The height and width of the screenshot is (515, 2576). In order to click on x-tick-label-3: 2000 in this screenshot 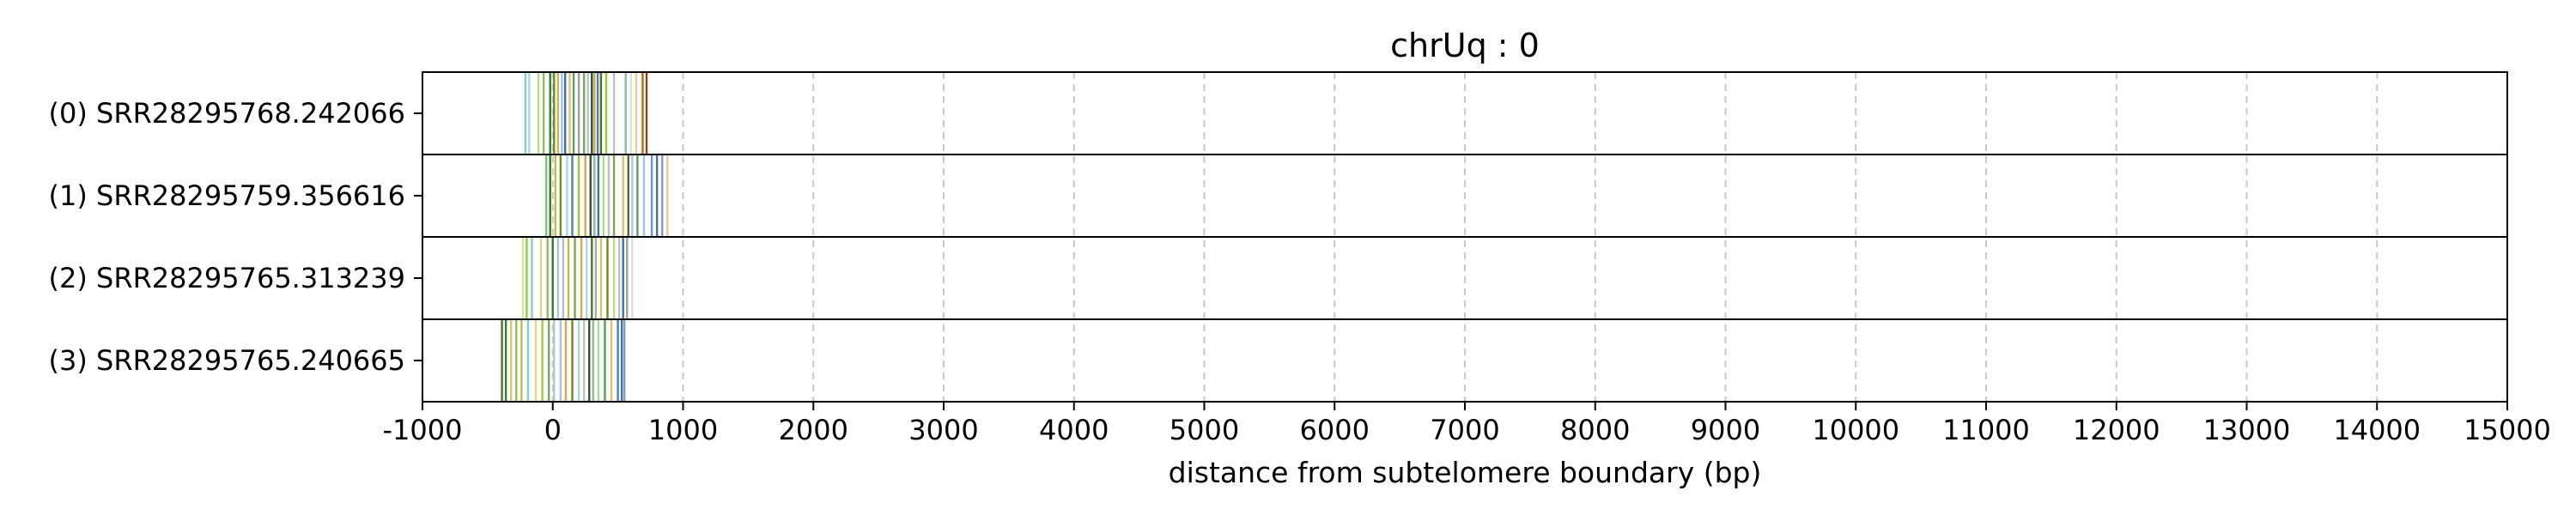, I will do `click(813, 430)`.